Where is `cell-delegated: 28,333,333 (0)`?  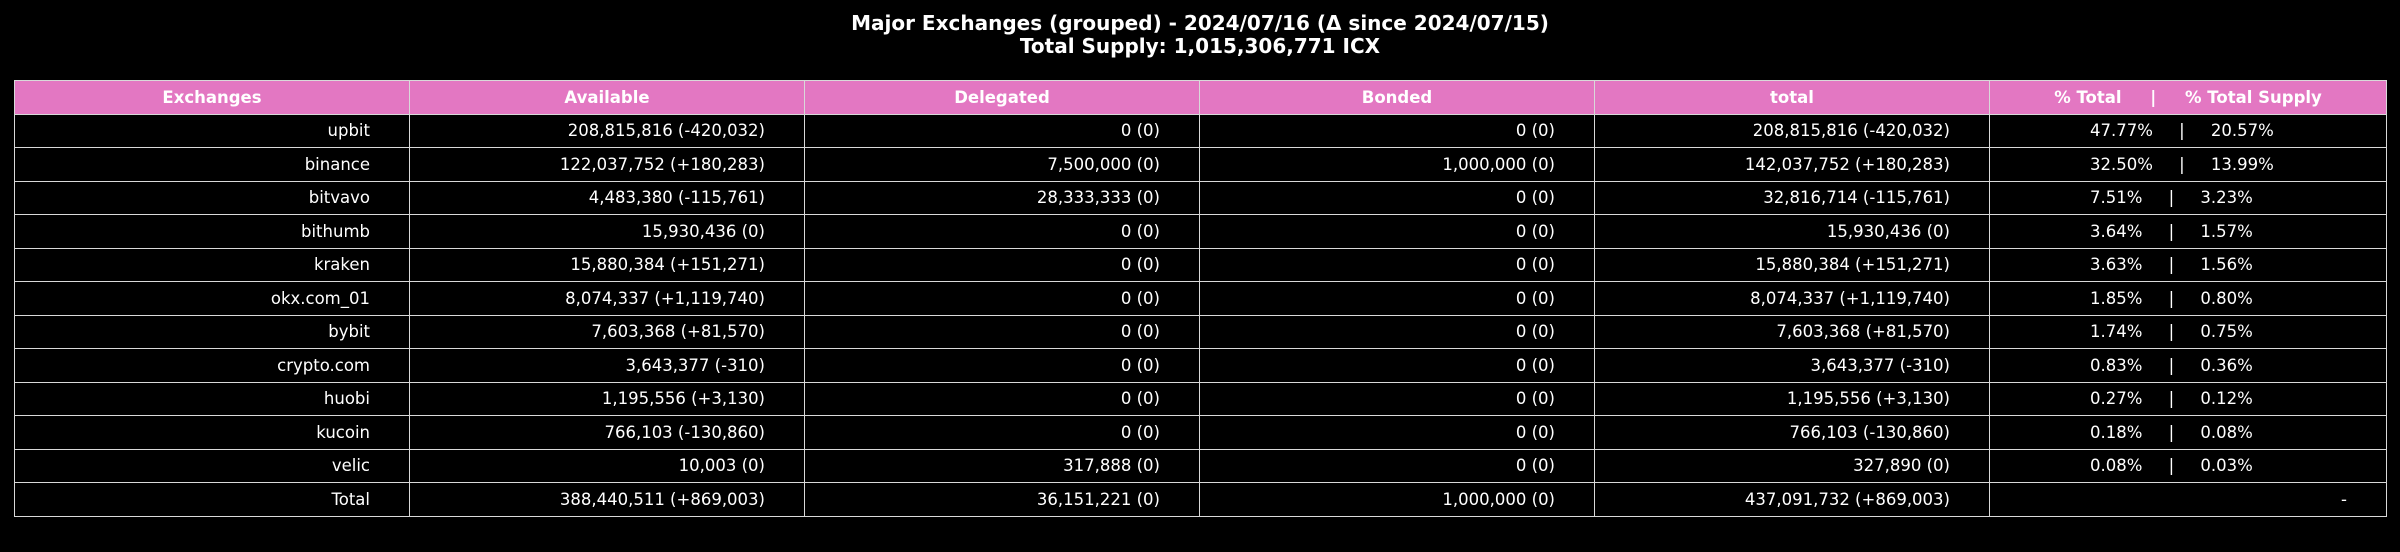 cell-delegated: 28,333,333 (0) is located at coordinates (1002, 197).